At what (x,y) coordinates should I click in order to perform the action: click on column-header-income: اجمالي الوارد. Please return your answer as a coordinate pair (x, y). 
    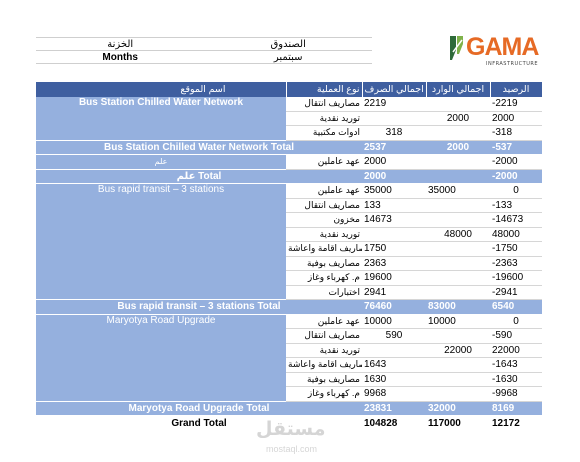
    Looking at the image, I should click on (458, 89).